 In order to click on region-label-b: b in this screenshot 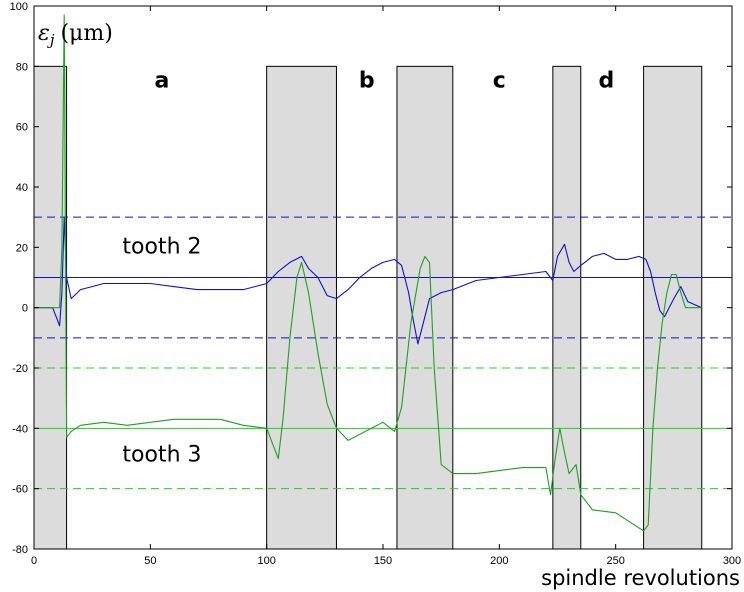, I will do `click(367, 80)`.